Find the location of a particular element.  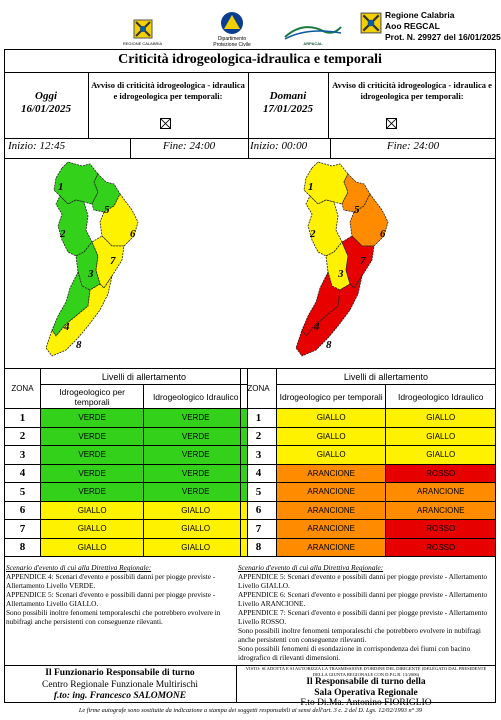

today-level-row: 2 VERDE VERDE is located at coordinates (126, 436).